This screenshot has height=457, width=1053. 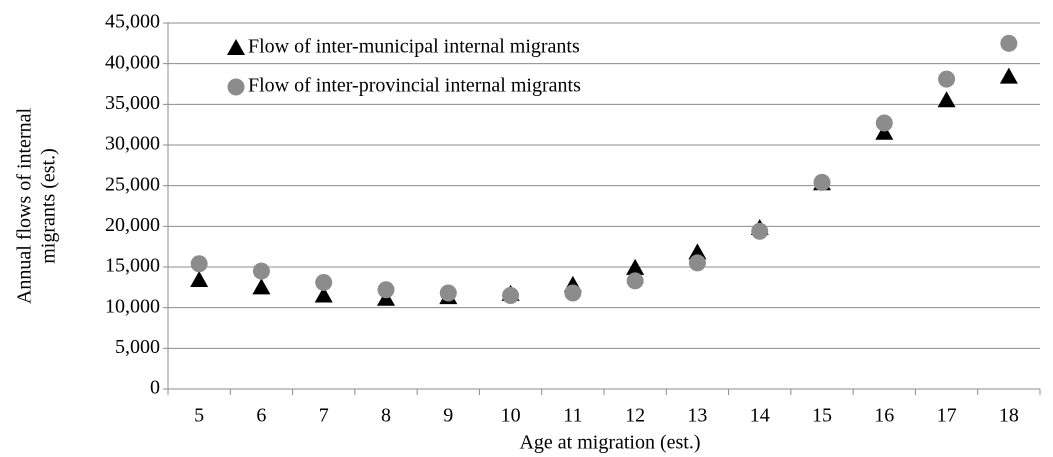 I want to click on y-tick-label: 45,000, so click(x=132, y=22).